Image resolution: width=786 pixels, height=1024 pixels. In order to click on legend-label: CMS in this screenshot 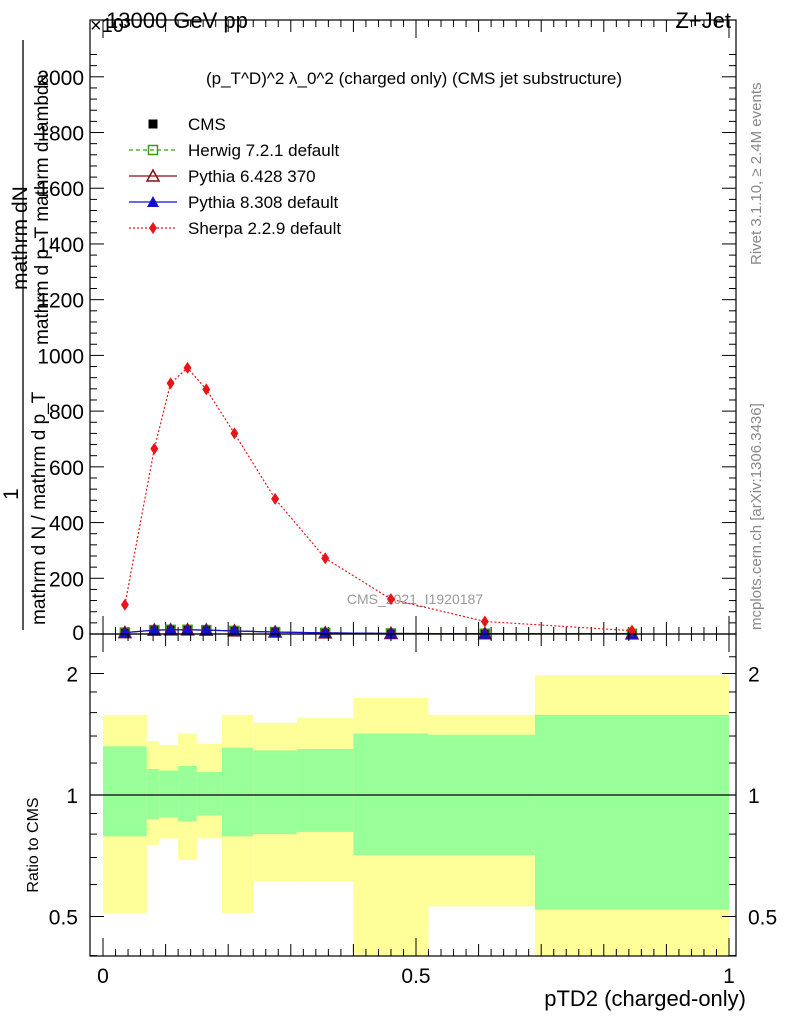, I will do `click(207, 124)`.